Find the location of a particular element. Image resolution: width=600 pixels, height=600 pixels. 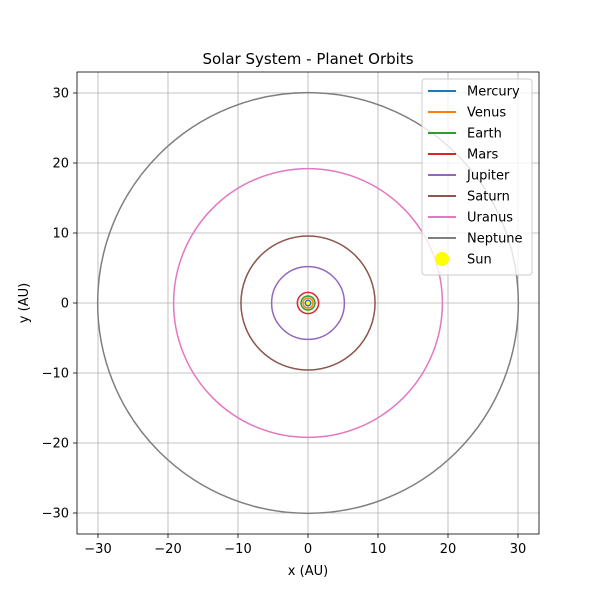

legend-label-saturn: Saturn is located at coordinates (488, 197).